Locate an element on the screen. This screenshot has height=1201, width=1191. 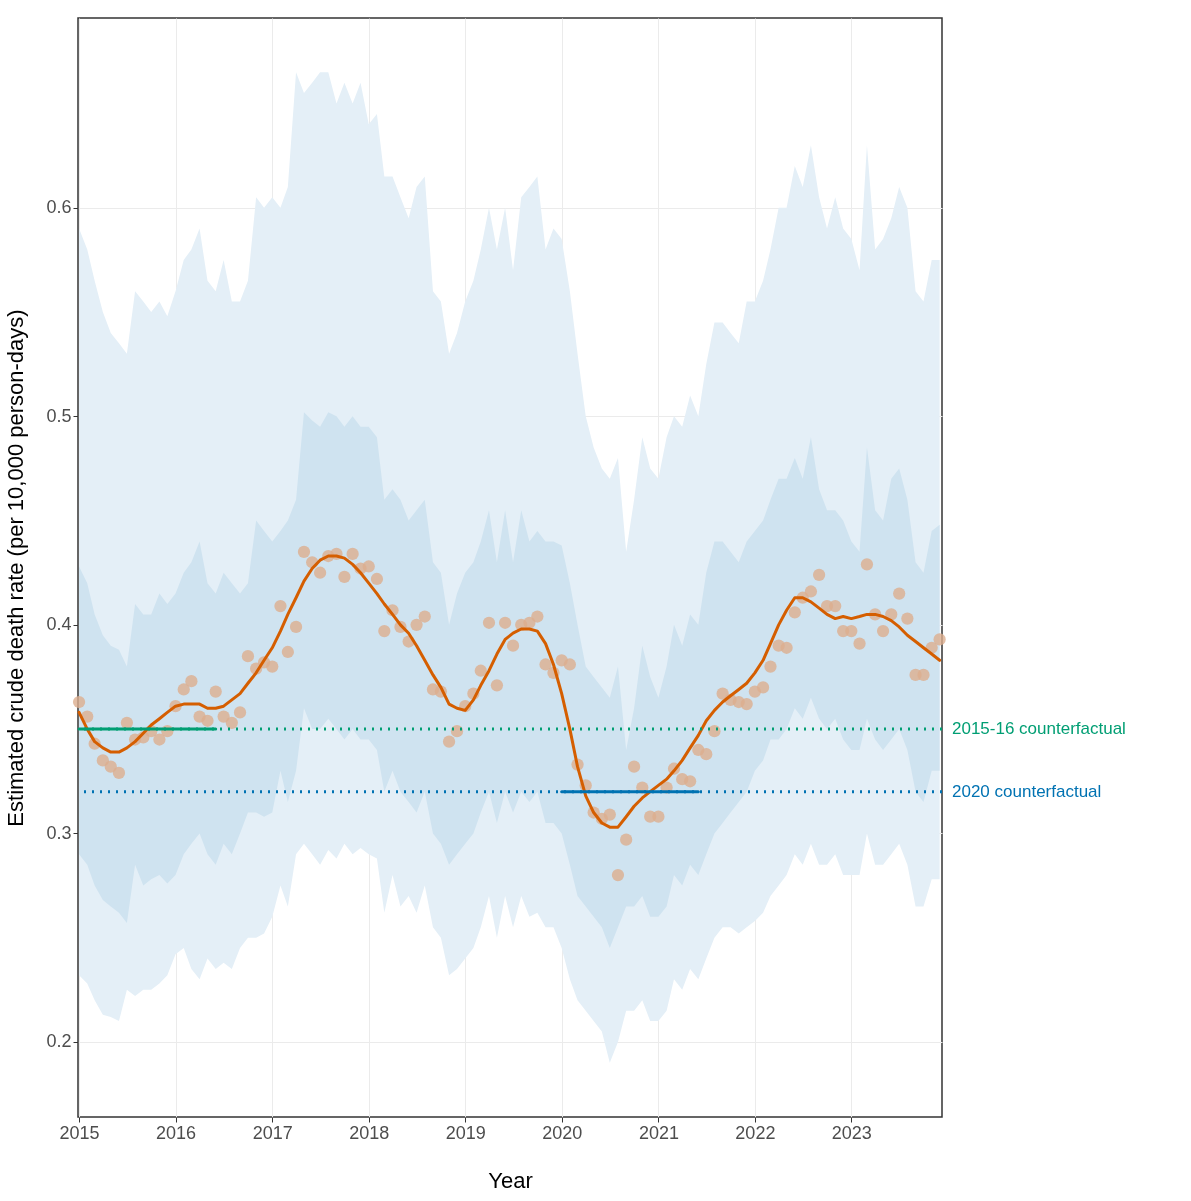
x-tick-label: 2015 is located at coordinates (79, 1132).